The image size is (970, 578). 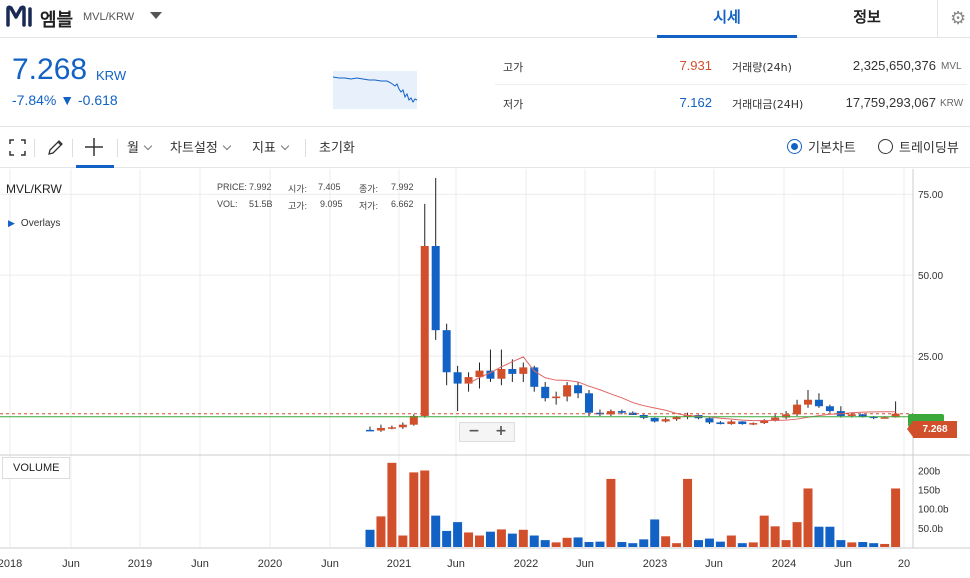 I want to click on tradingview-label: 트레이딩뷰, so click(x=929, y=148).